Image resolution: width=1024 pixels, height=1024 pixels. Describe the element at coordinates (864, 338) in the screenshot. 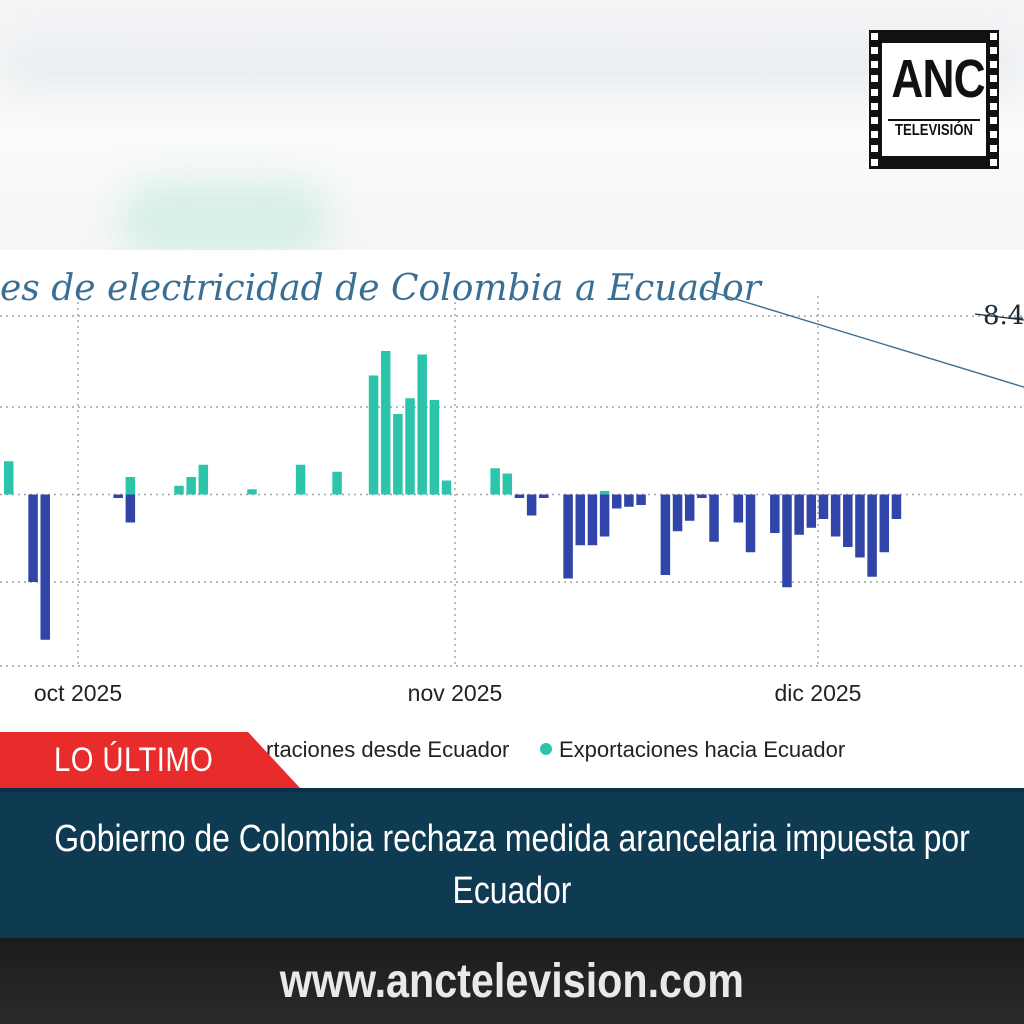

I see `title-leader-line` at that location.